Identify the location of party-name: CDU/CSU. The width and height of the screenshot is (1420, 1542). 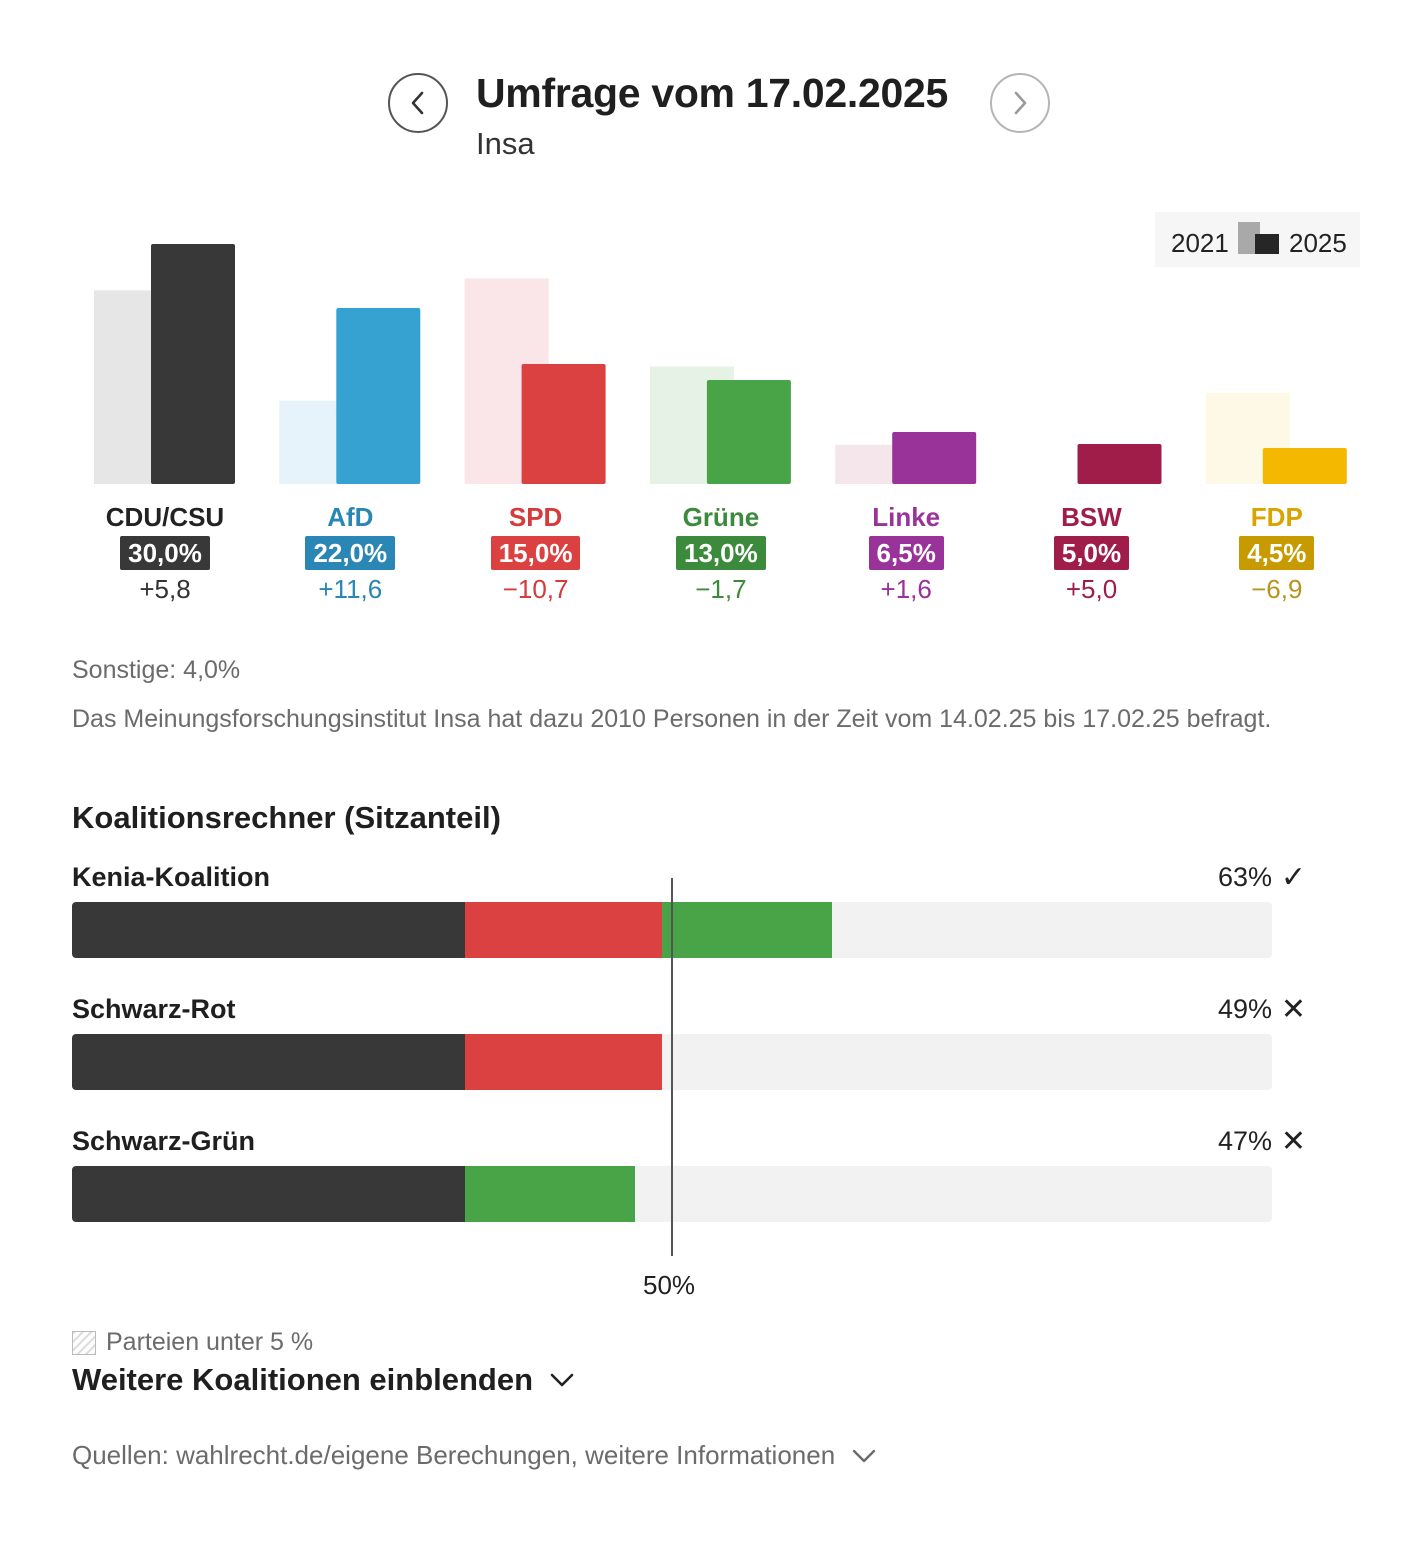
(165, 517).